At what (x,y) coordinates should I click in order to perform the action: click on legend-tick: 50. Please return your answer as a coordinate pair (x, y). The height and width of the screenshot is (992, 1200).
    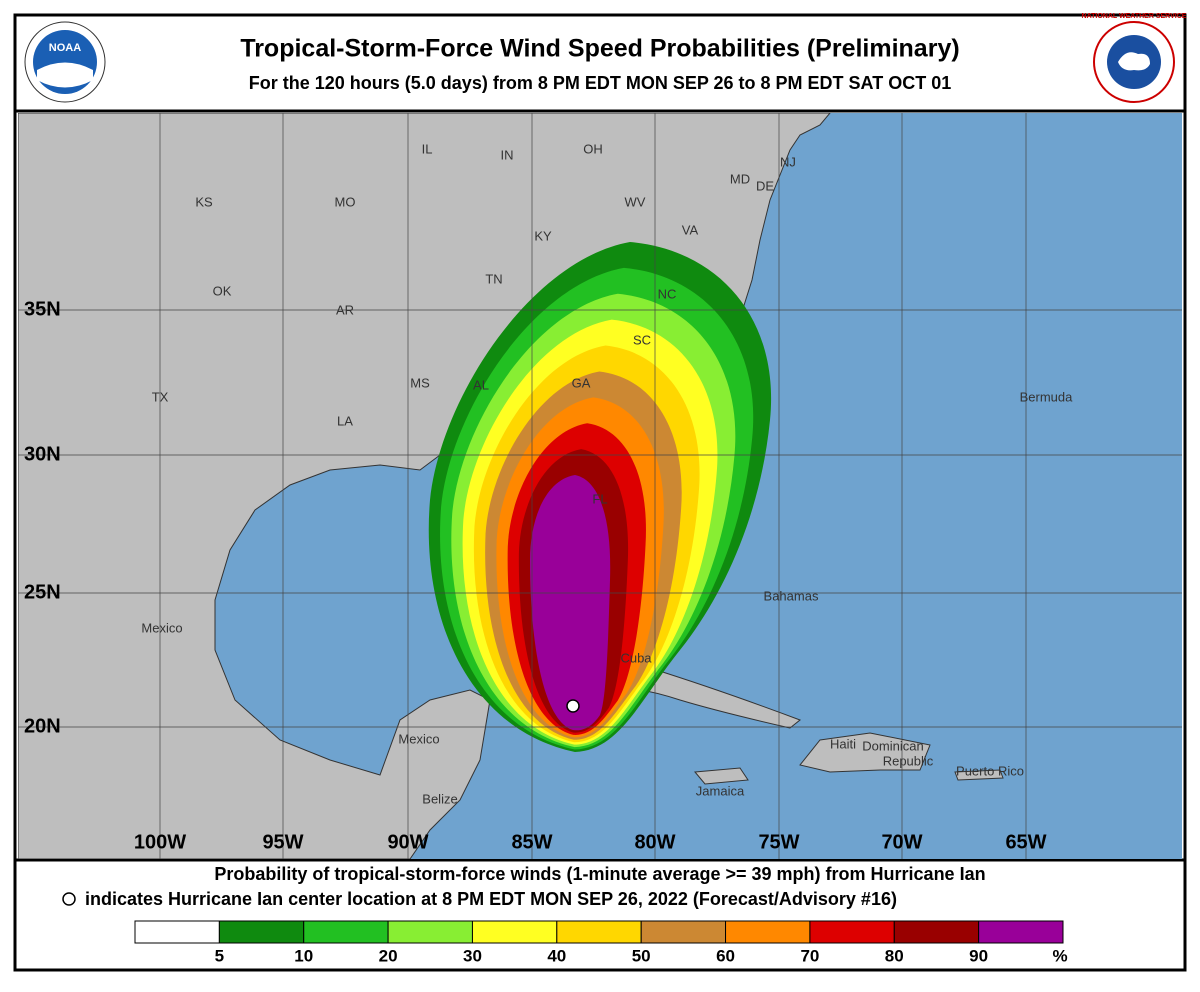
    Looking at the image, I should click on (641, 955).